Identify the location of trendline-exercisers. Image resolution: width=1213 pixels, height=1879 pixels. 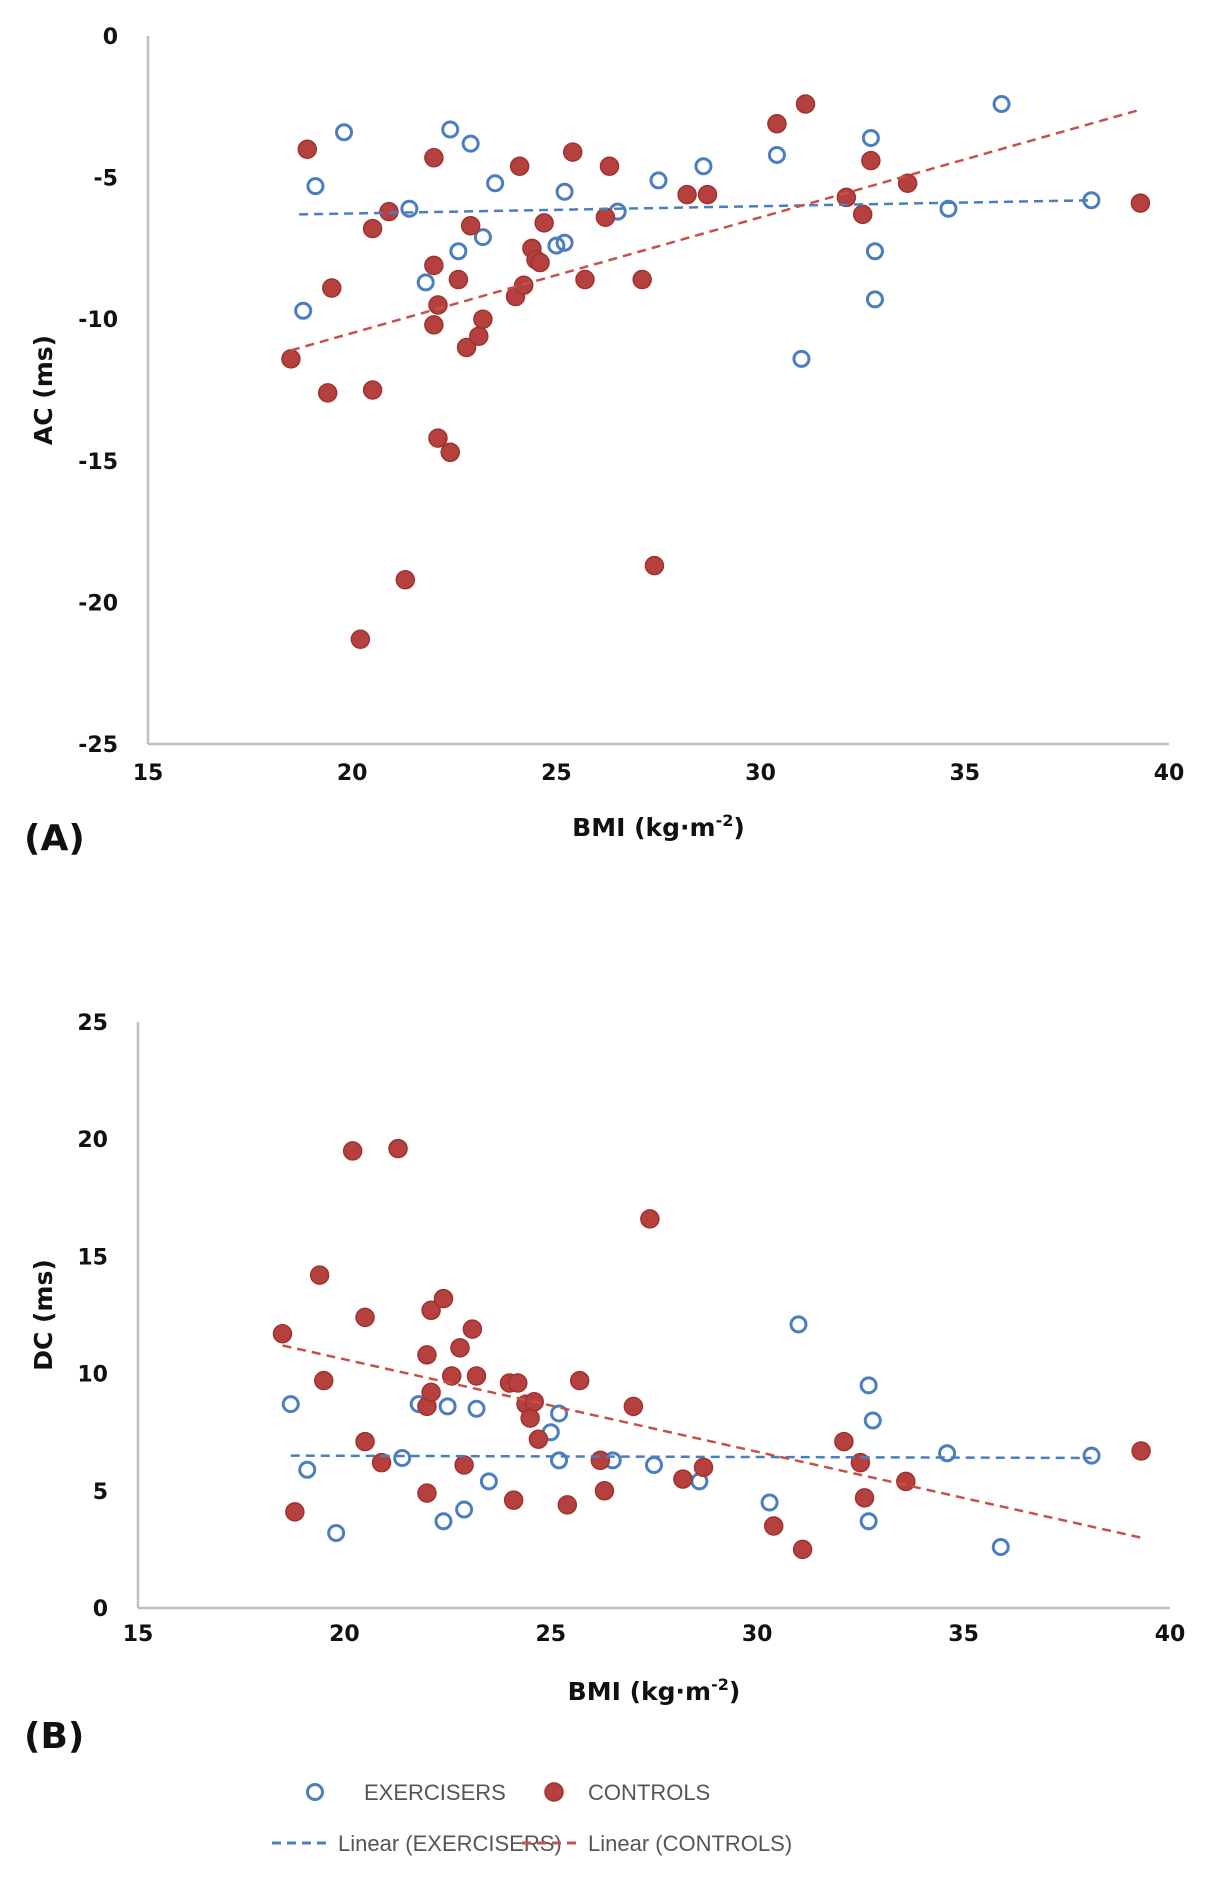
(695, 207).